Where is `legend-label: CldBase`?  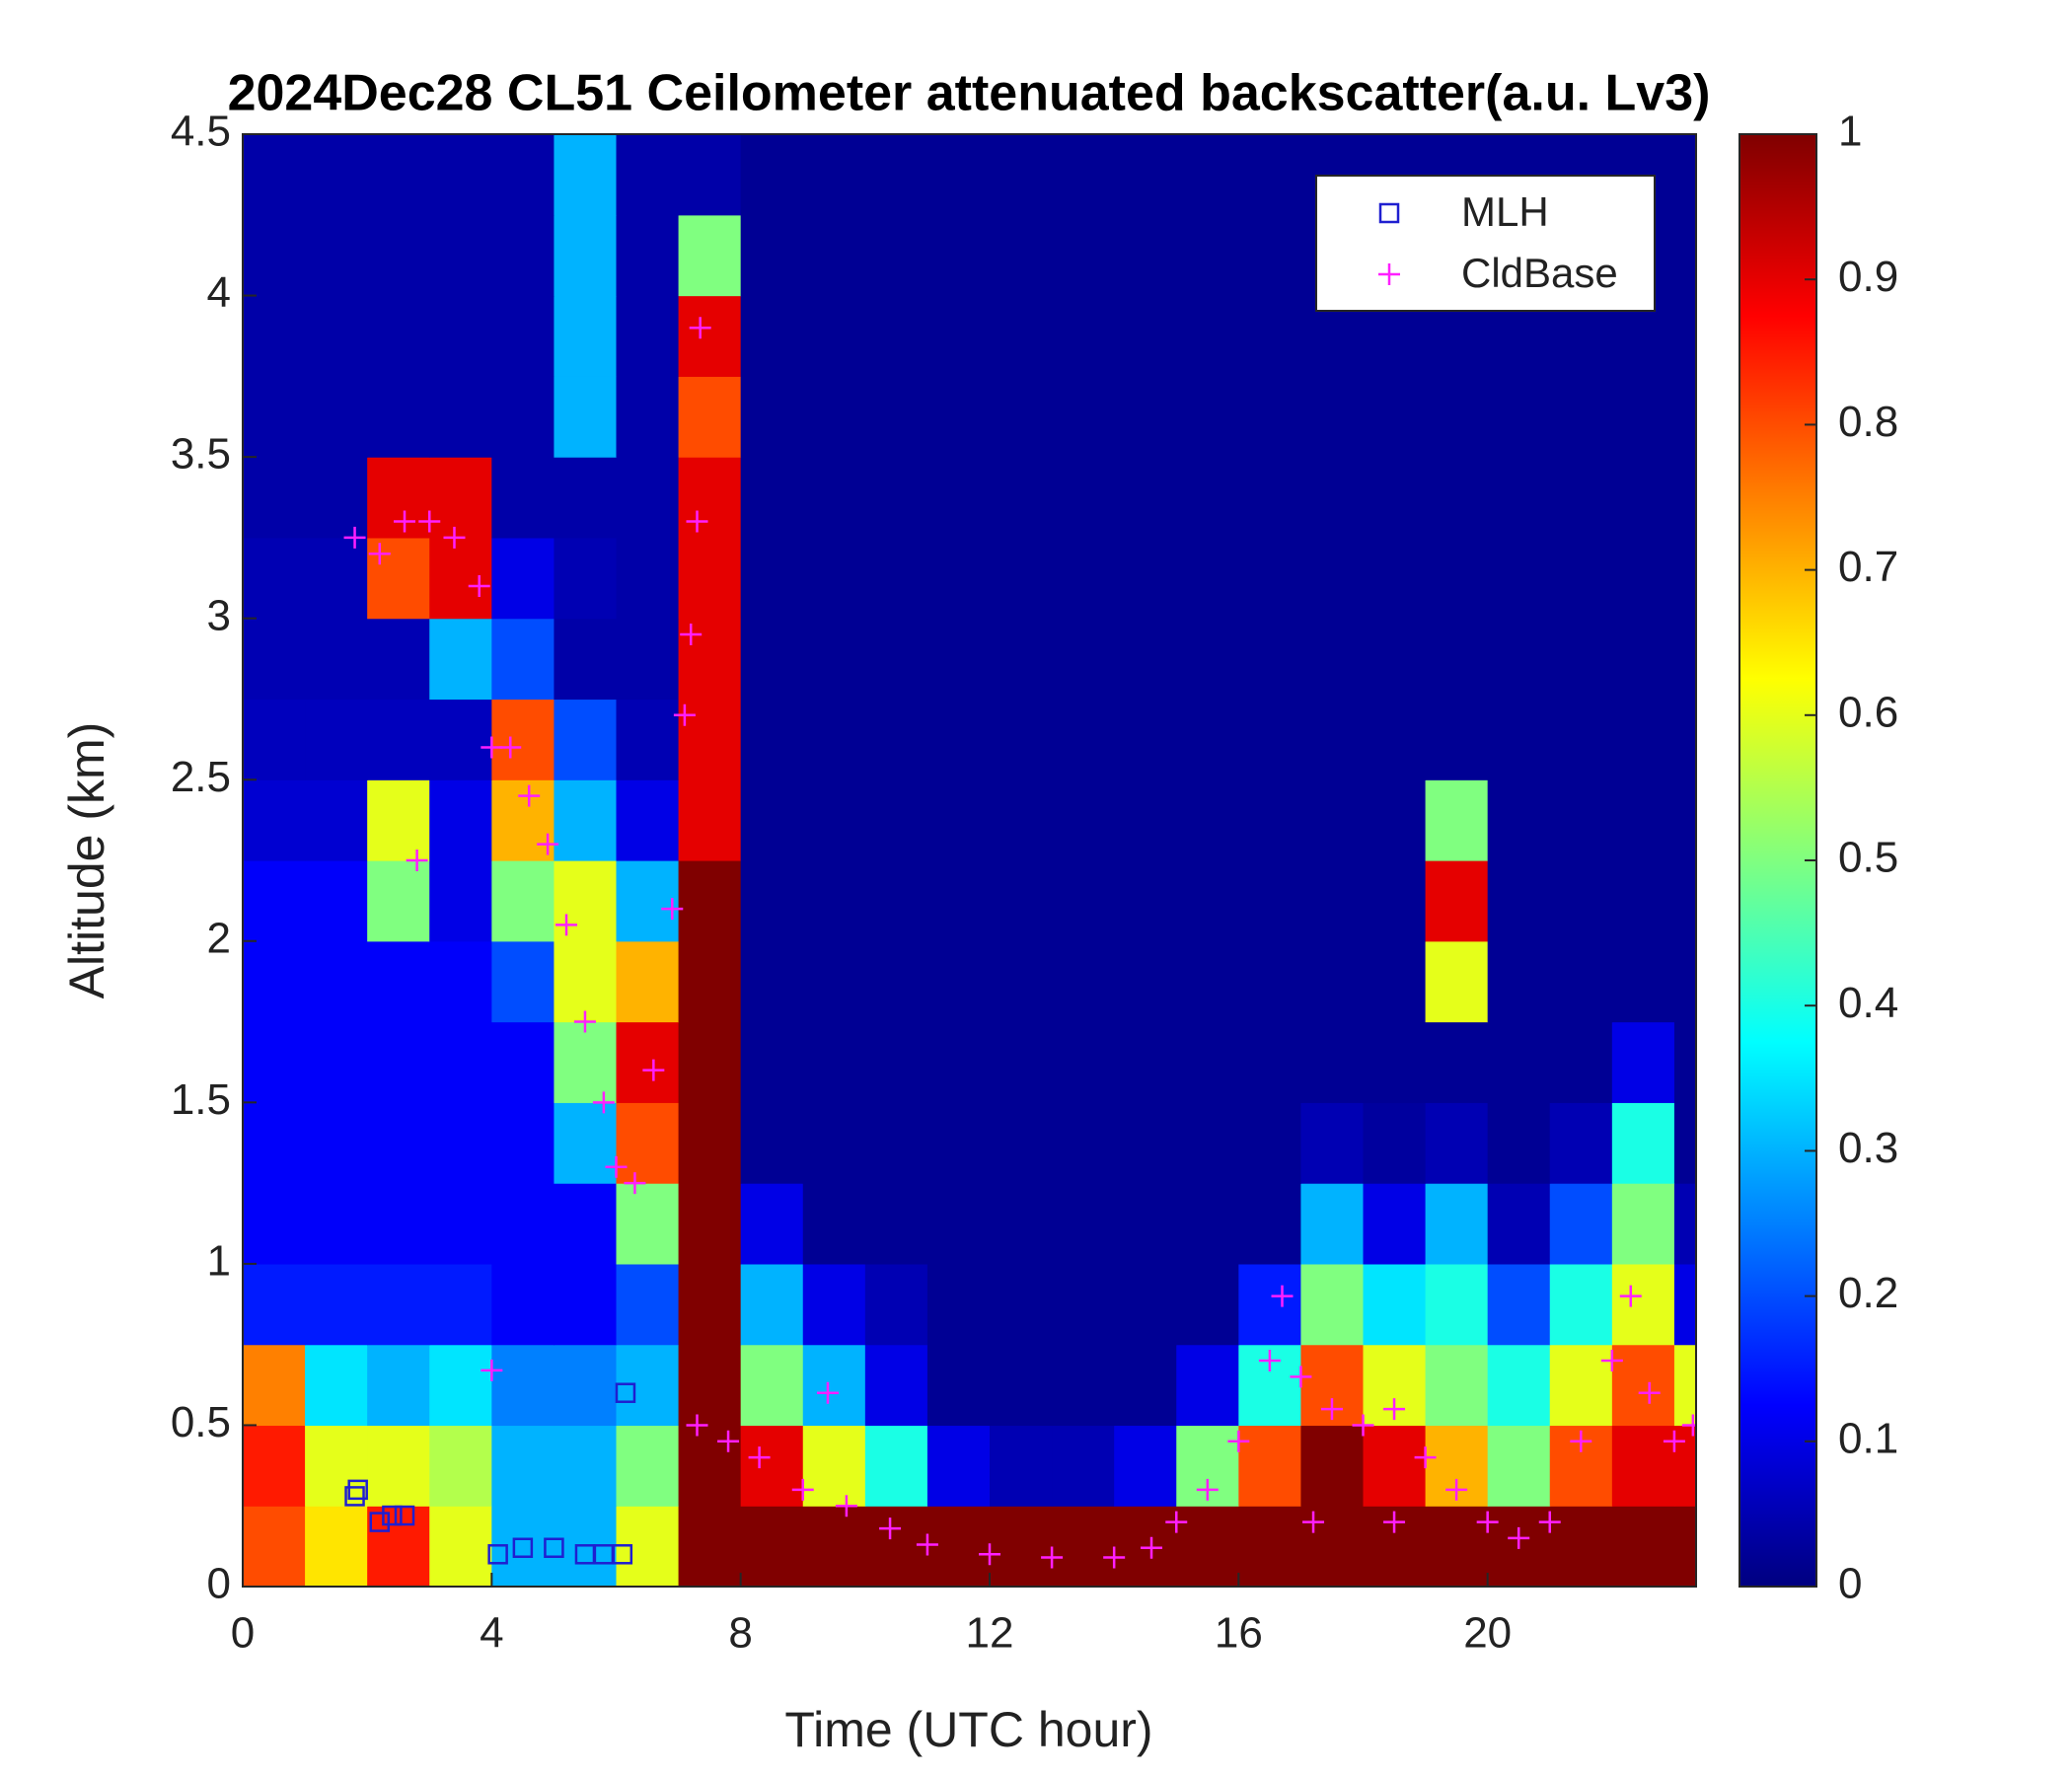
legend-label: CldBase is located at coordinates (1540, 273).